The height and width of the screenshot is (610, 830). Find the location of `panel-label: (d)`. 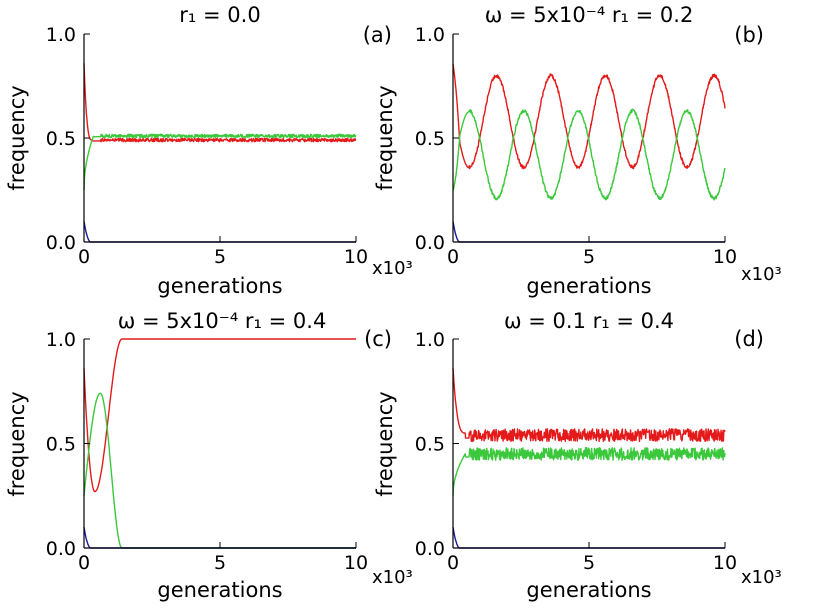

panel-label: (d) is located at coordinates (749, 339).